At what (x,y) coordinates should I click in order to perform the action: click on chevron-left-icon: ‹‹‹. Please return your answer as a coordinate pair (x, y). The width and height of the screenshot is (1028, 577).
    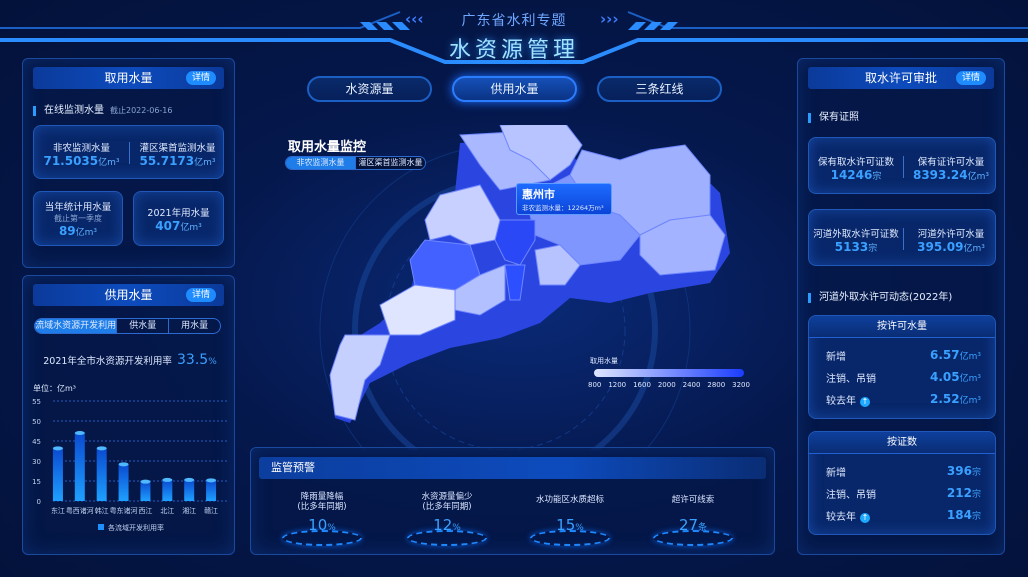
    Looking at the image, I should click on (414, 19).